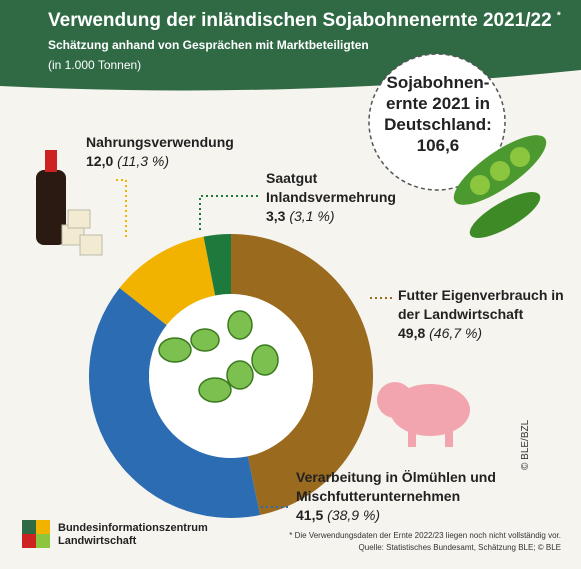 The height and width of the screenshot is (569, 581). Describe the element at coordinates (423, 414) in the screenshot. I see `pig-icon` at that location.